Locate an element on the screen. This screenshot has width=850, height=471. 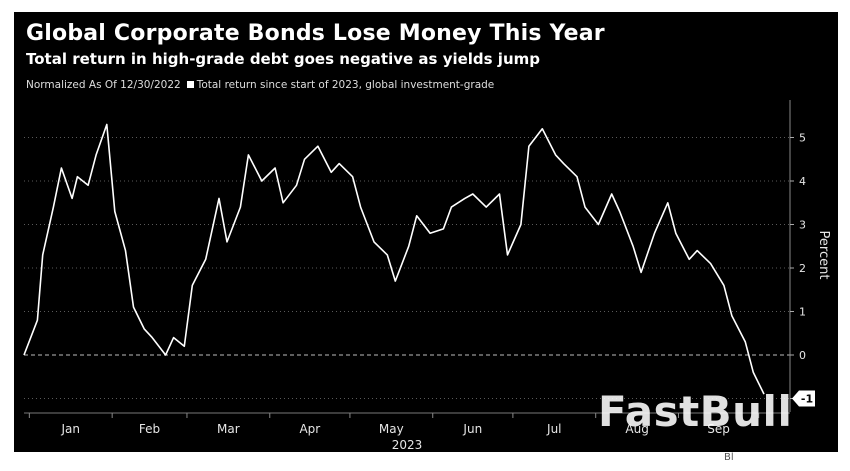
x-axis-title: 2023 is located at coordinates (407, 445).